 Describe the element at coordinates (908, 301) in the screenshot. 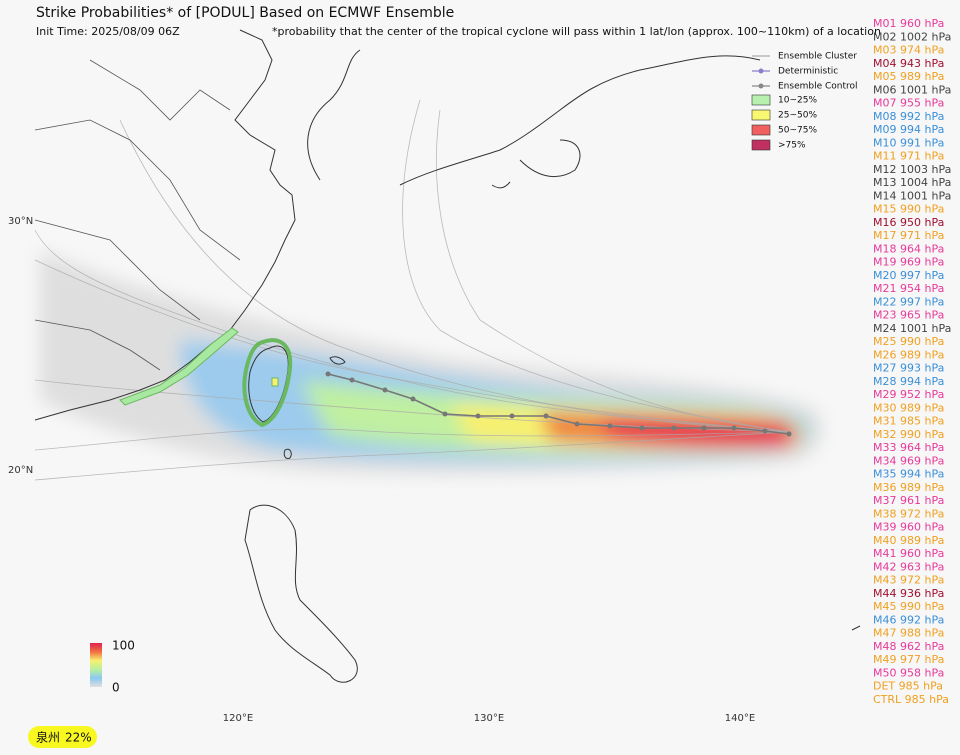

I see `member-label: M22 997 hPa` at that location.